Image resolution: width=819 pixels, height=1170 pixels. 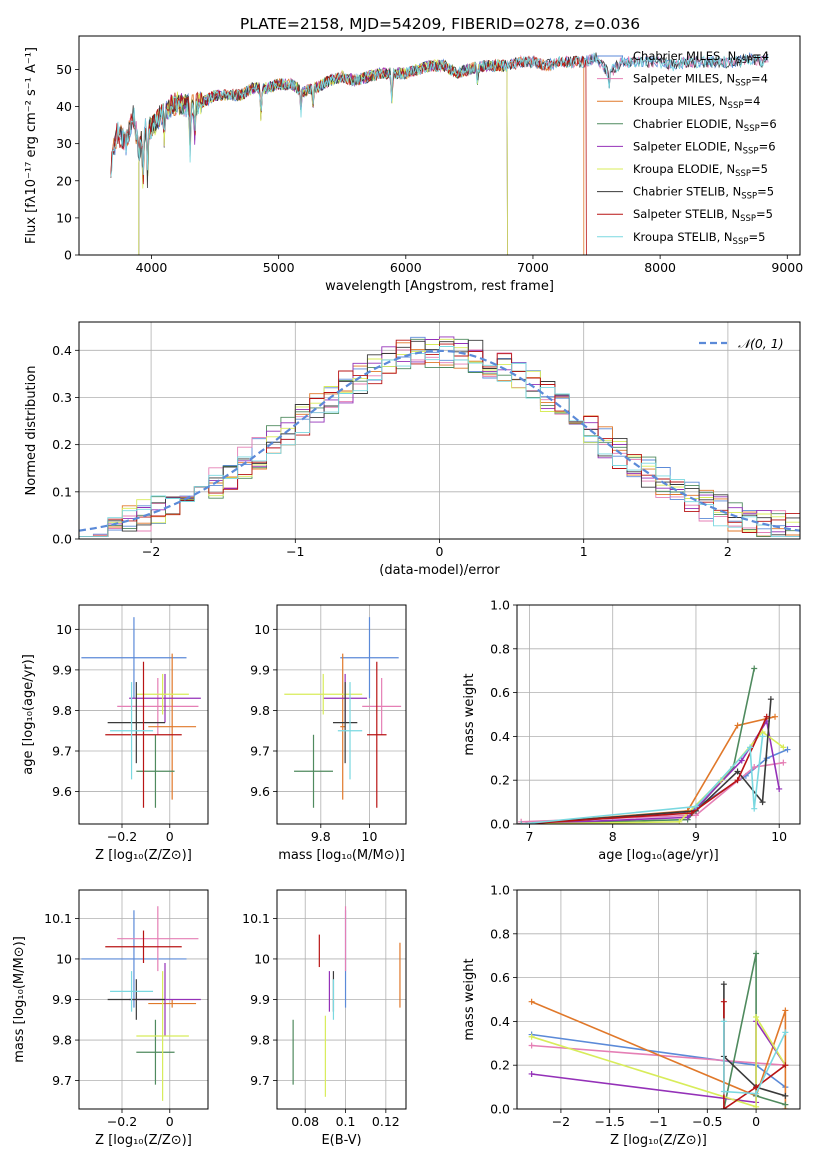 I want to click on legend-label-name: Kroupa STELIB, N, so click(x=683, y=237).